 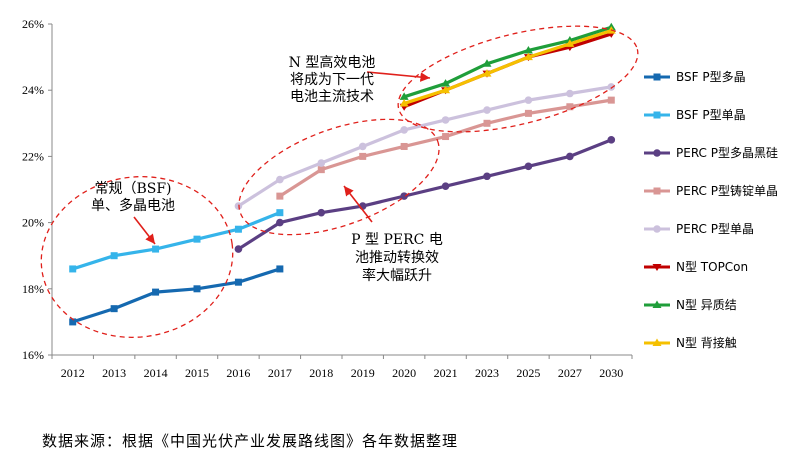 I want to click on perc-highlight-ellipse, so click(x=339, y=177).